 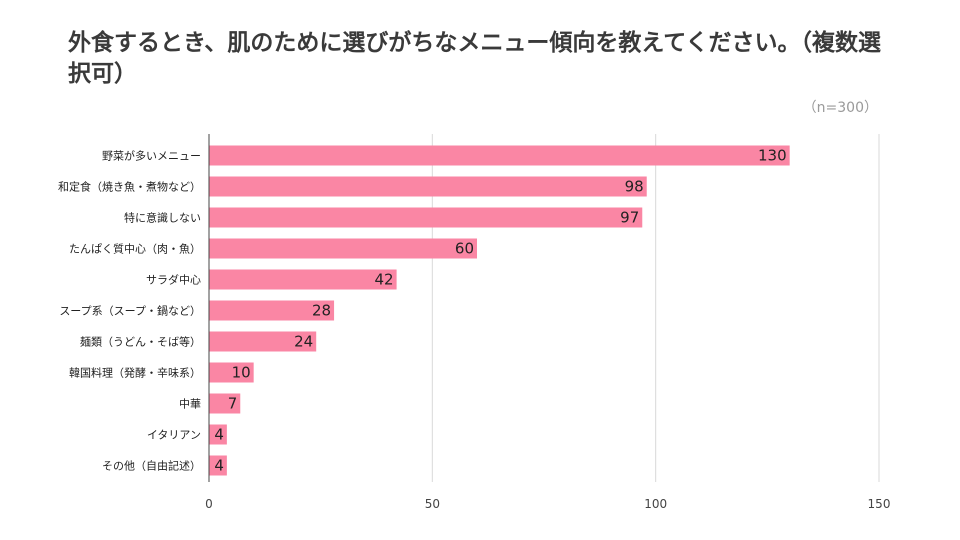 I want to click on category-label: その他（自由記述）, so click(x=151, y=466).